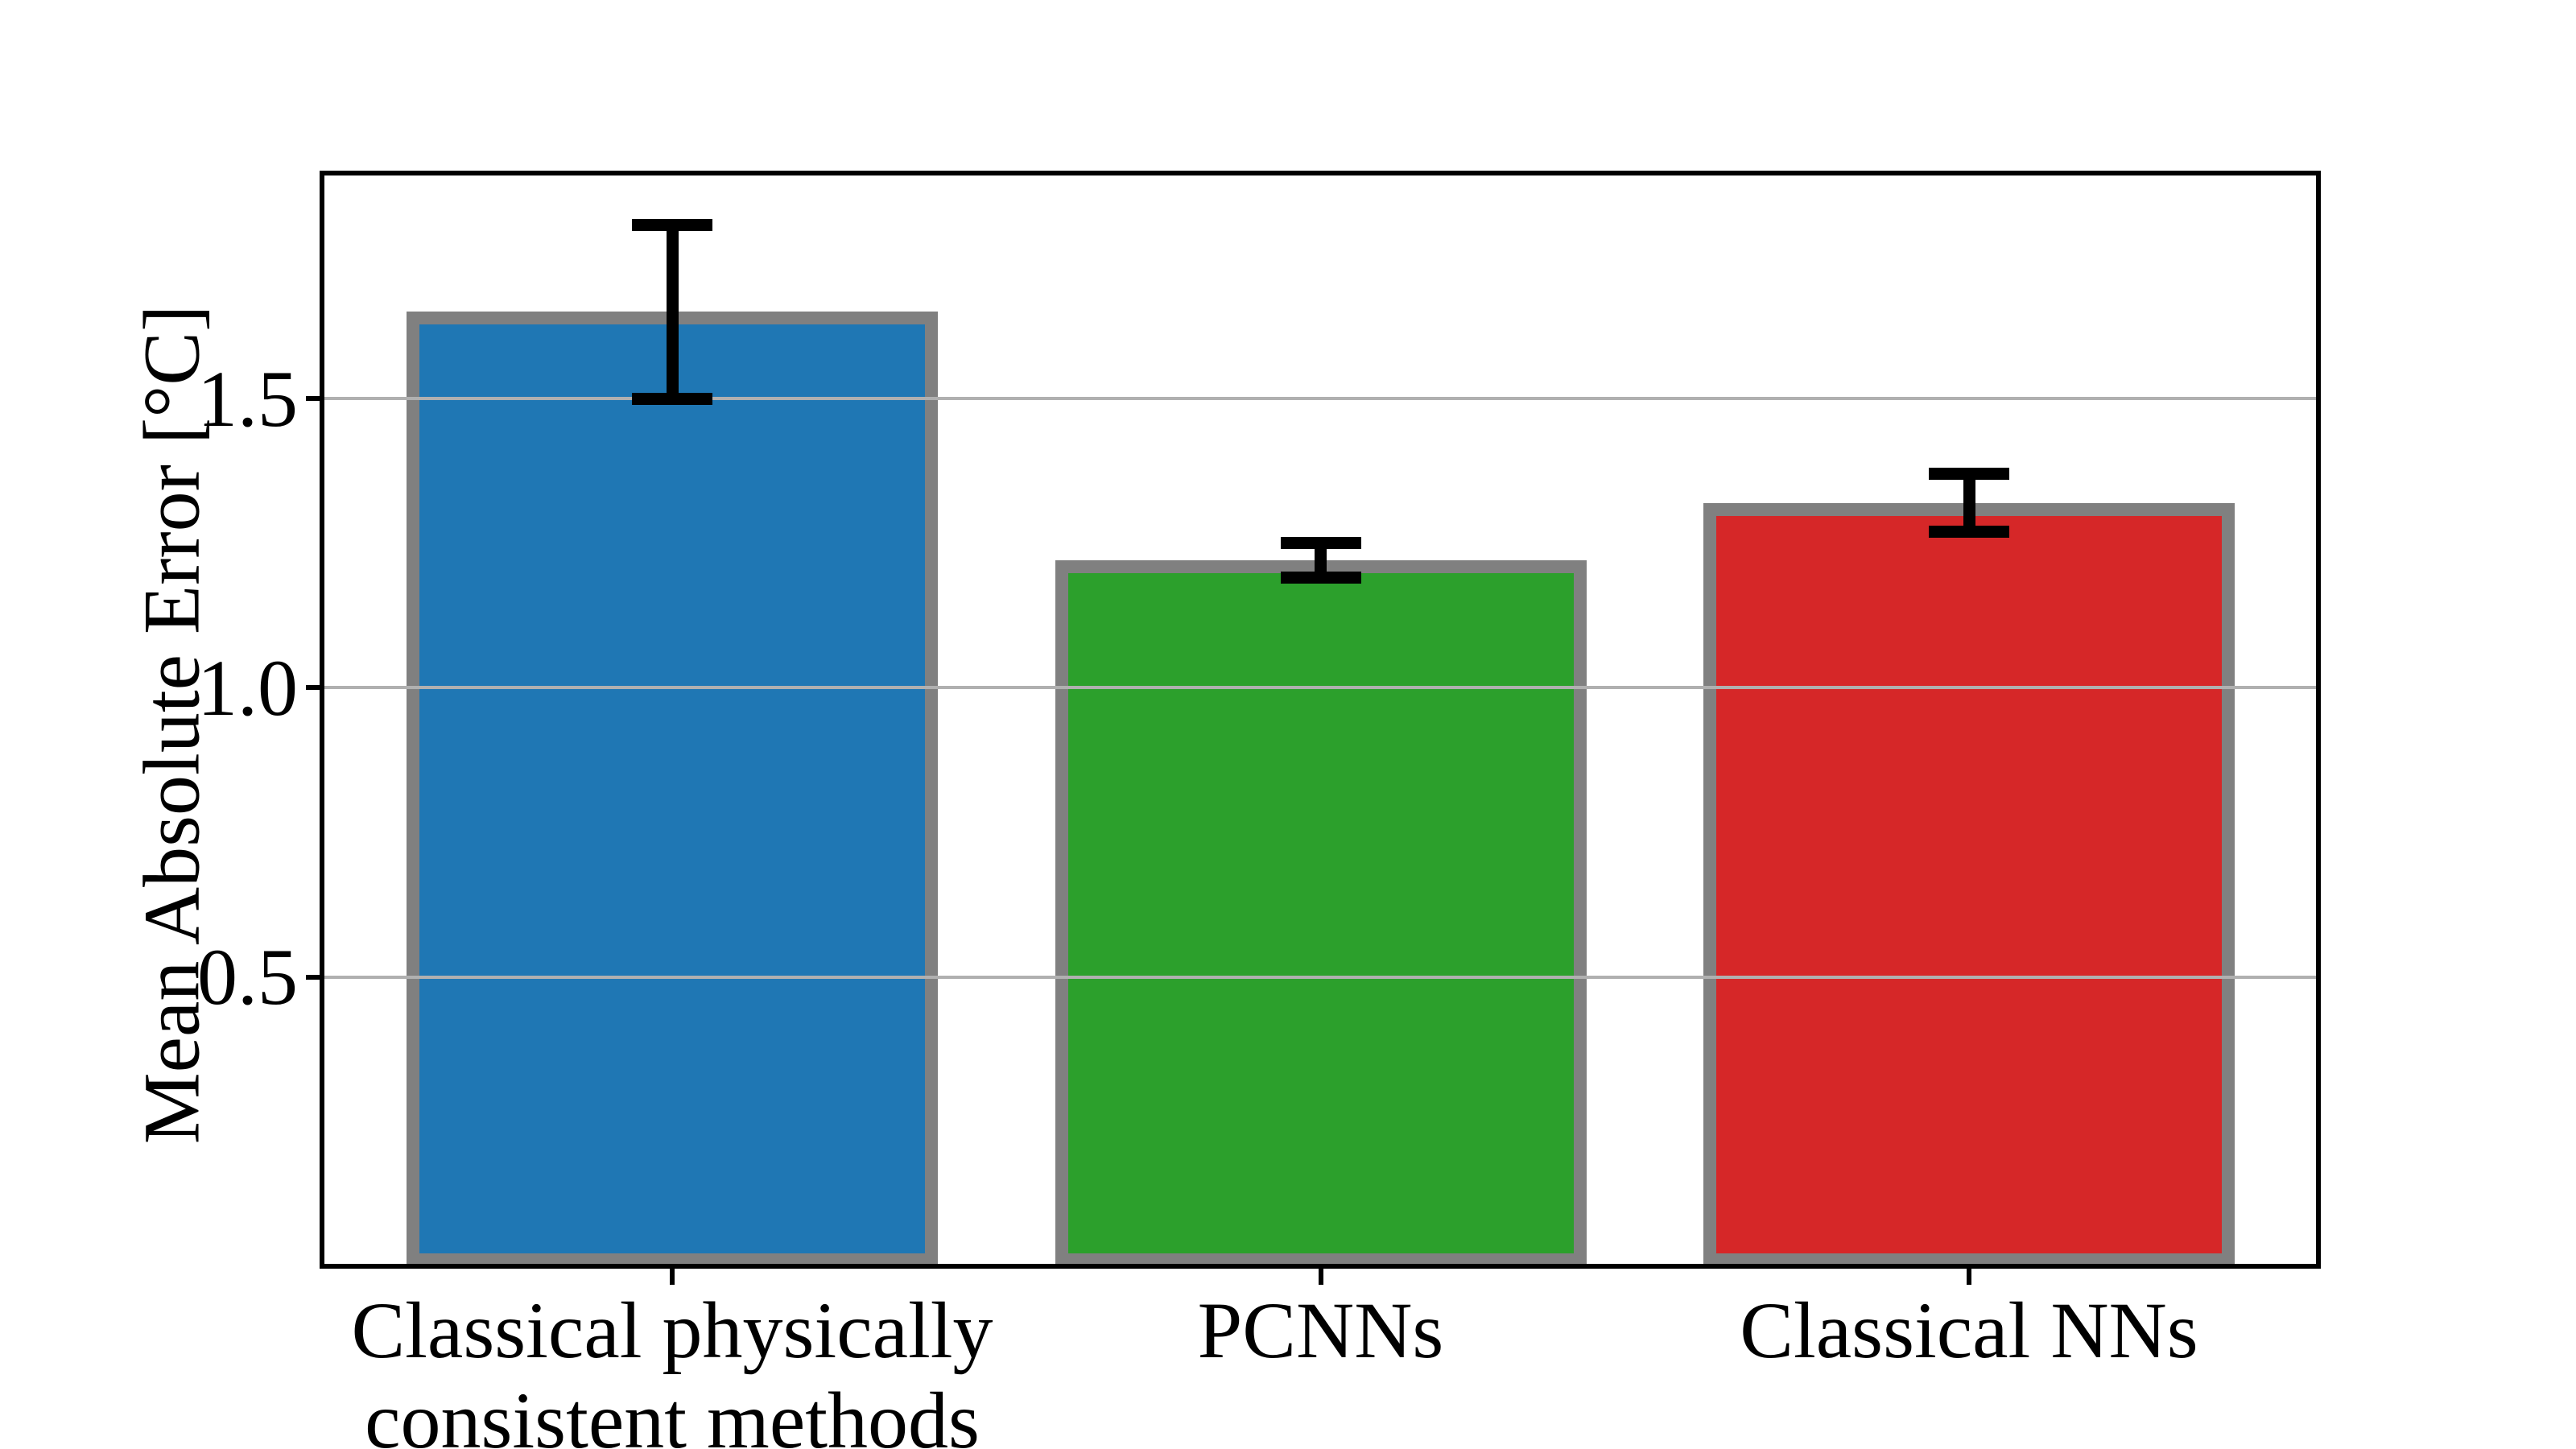  What do you see at coordinates (247, 977) in the screenshot?
I see `y-tick-label: 0.5` at bounding box center [247, 977].